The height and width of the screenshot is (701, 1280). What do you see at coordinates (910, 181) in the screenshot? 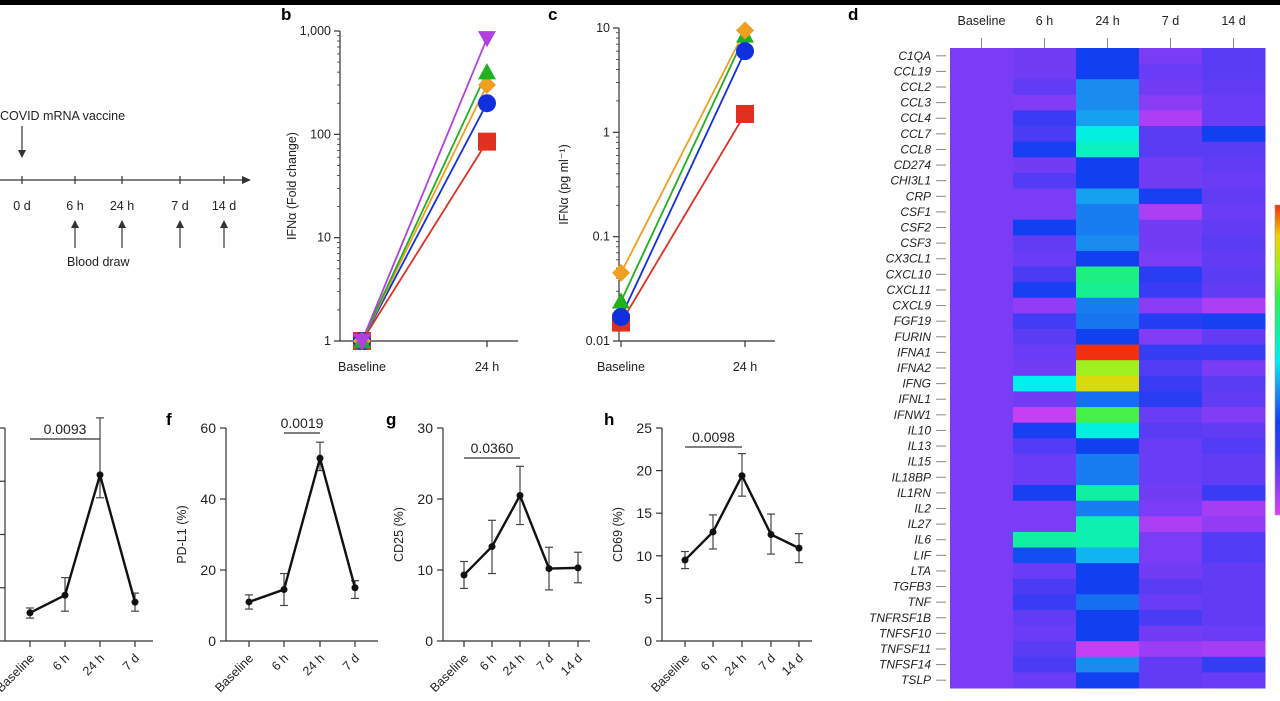
I see `row-label: CHI3L1` at bounding box center [910, 181].